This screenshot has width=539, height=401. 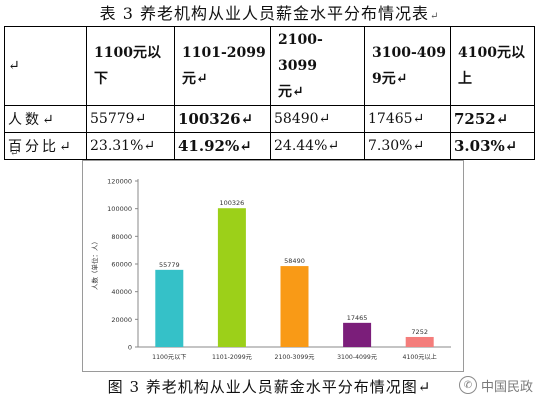 I want to click on data-label: 58490, so click(x=294, y=261).